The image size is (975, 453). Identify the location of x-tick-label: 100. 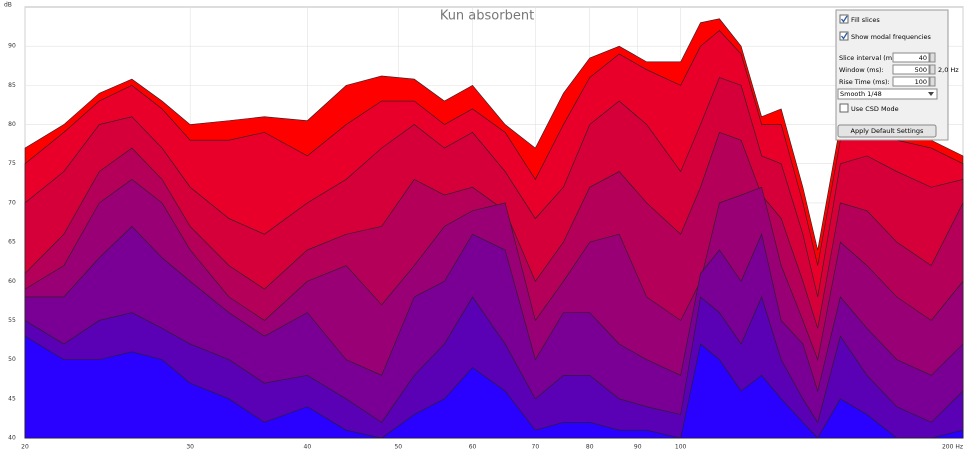
(681, 447).